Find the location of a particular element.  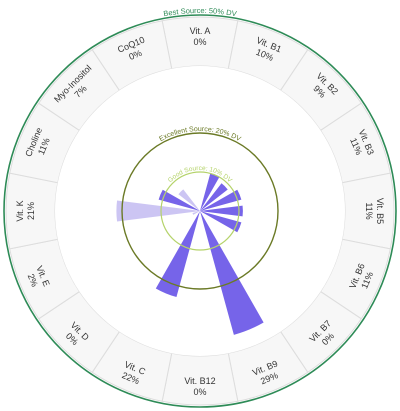

good-source-ring is located at coordinates (200, 211).